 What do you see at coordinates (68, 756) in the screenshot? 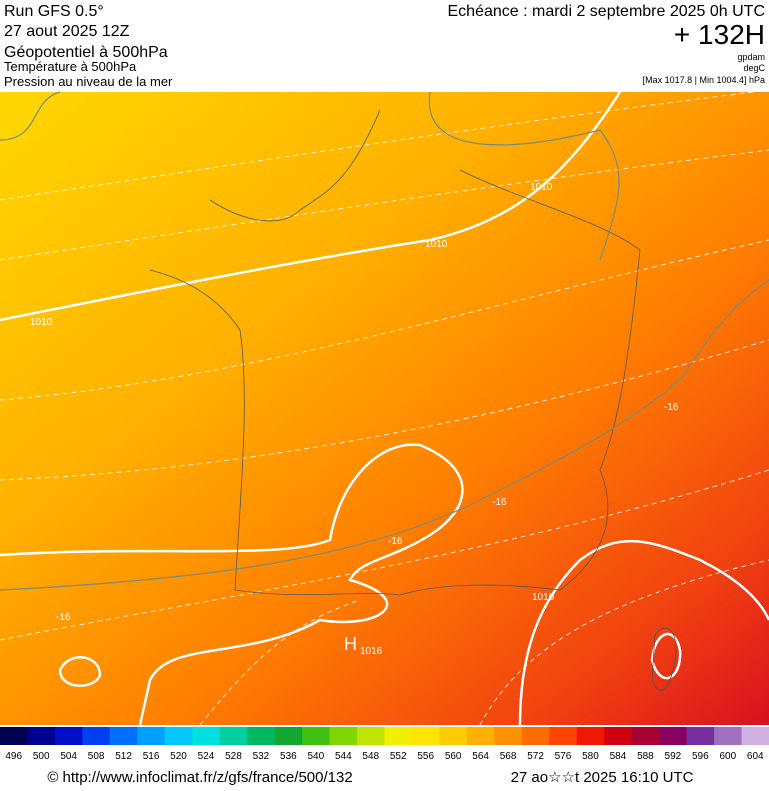
I see `colorbar-label: 504` at bounding box center [68, 756].